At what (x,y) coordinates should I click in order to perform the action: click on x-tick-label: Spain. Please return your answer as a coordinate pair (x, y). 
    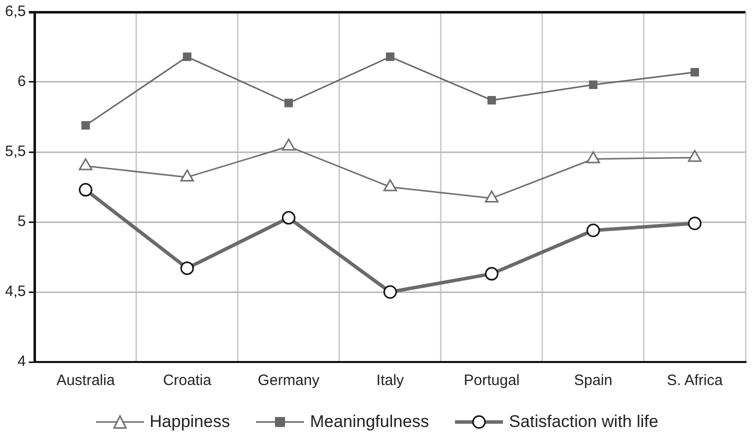
    Looking at the image, I should click on (593, 381).